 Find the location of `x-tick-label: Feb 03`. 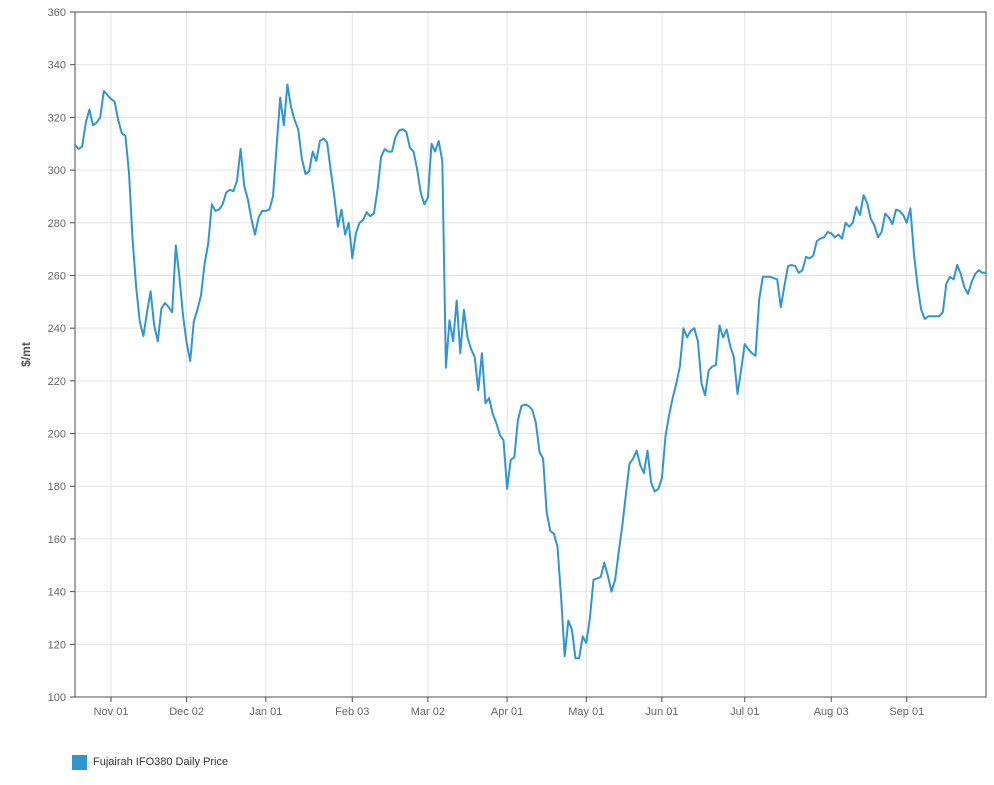

x-tick-label: Feb 03 is located at coordinates (352, 712).